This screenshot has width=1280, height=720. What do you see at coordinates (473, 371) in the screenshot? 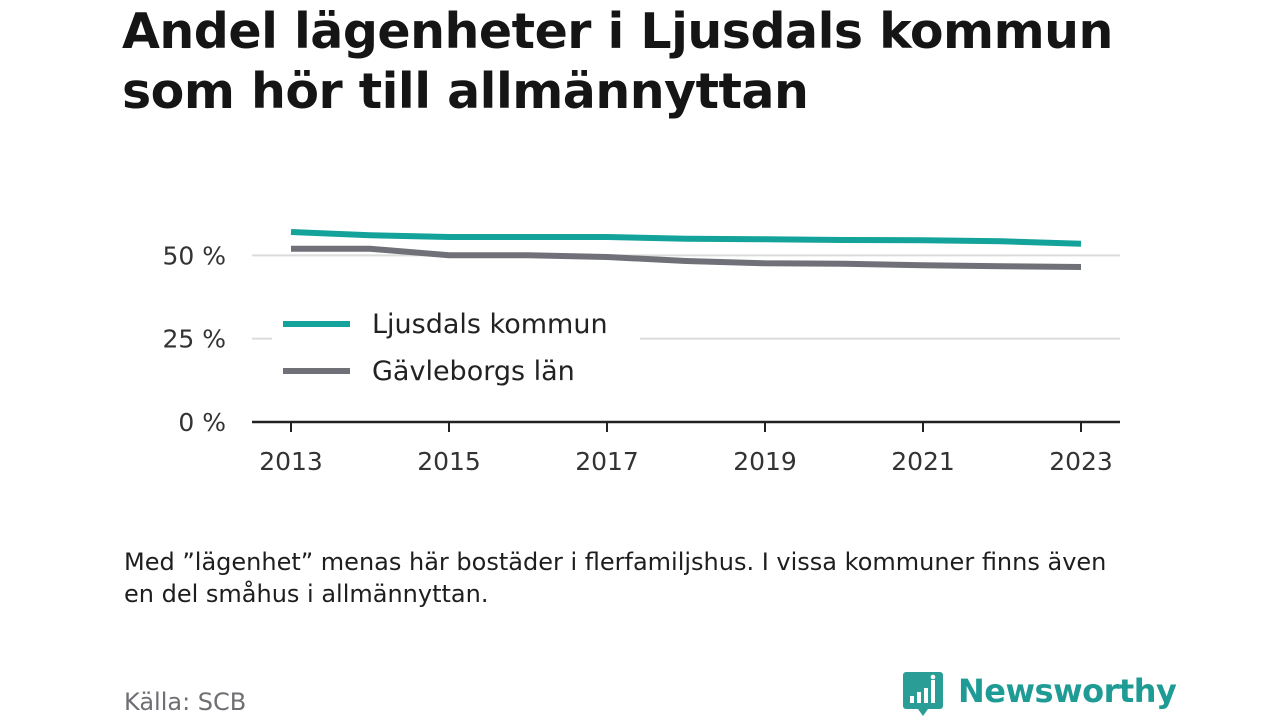
I see `legend-label: Gävleborgs län` at bounding box center [473, 371].